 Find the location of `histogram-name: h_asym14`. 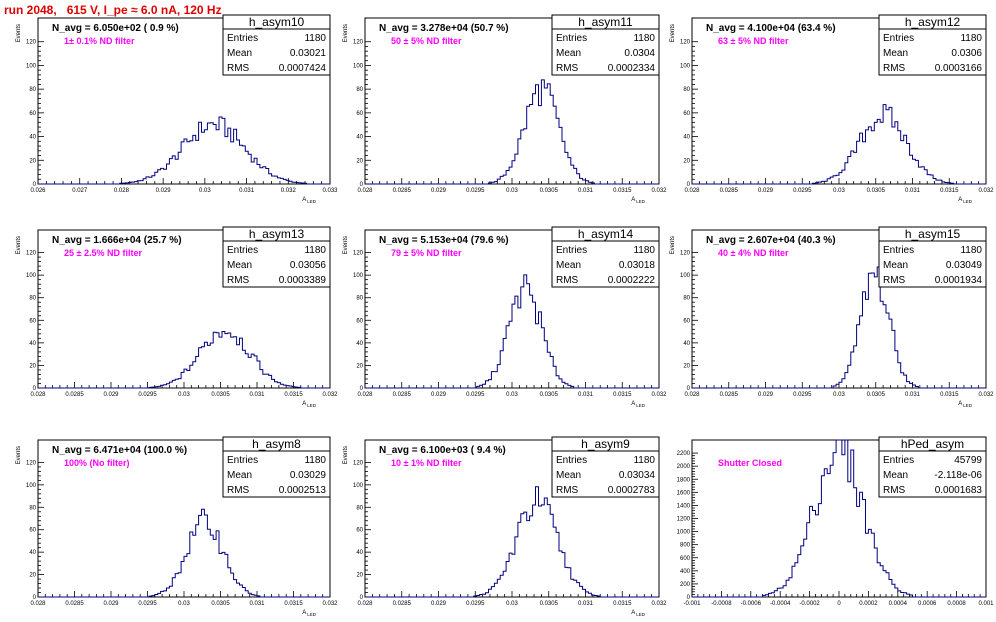

histogram-name: h_asym14 is located at coordinates (606, 234).